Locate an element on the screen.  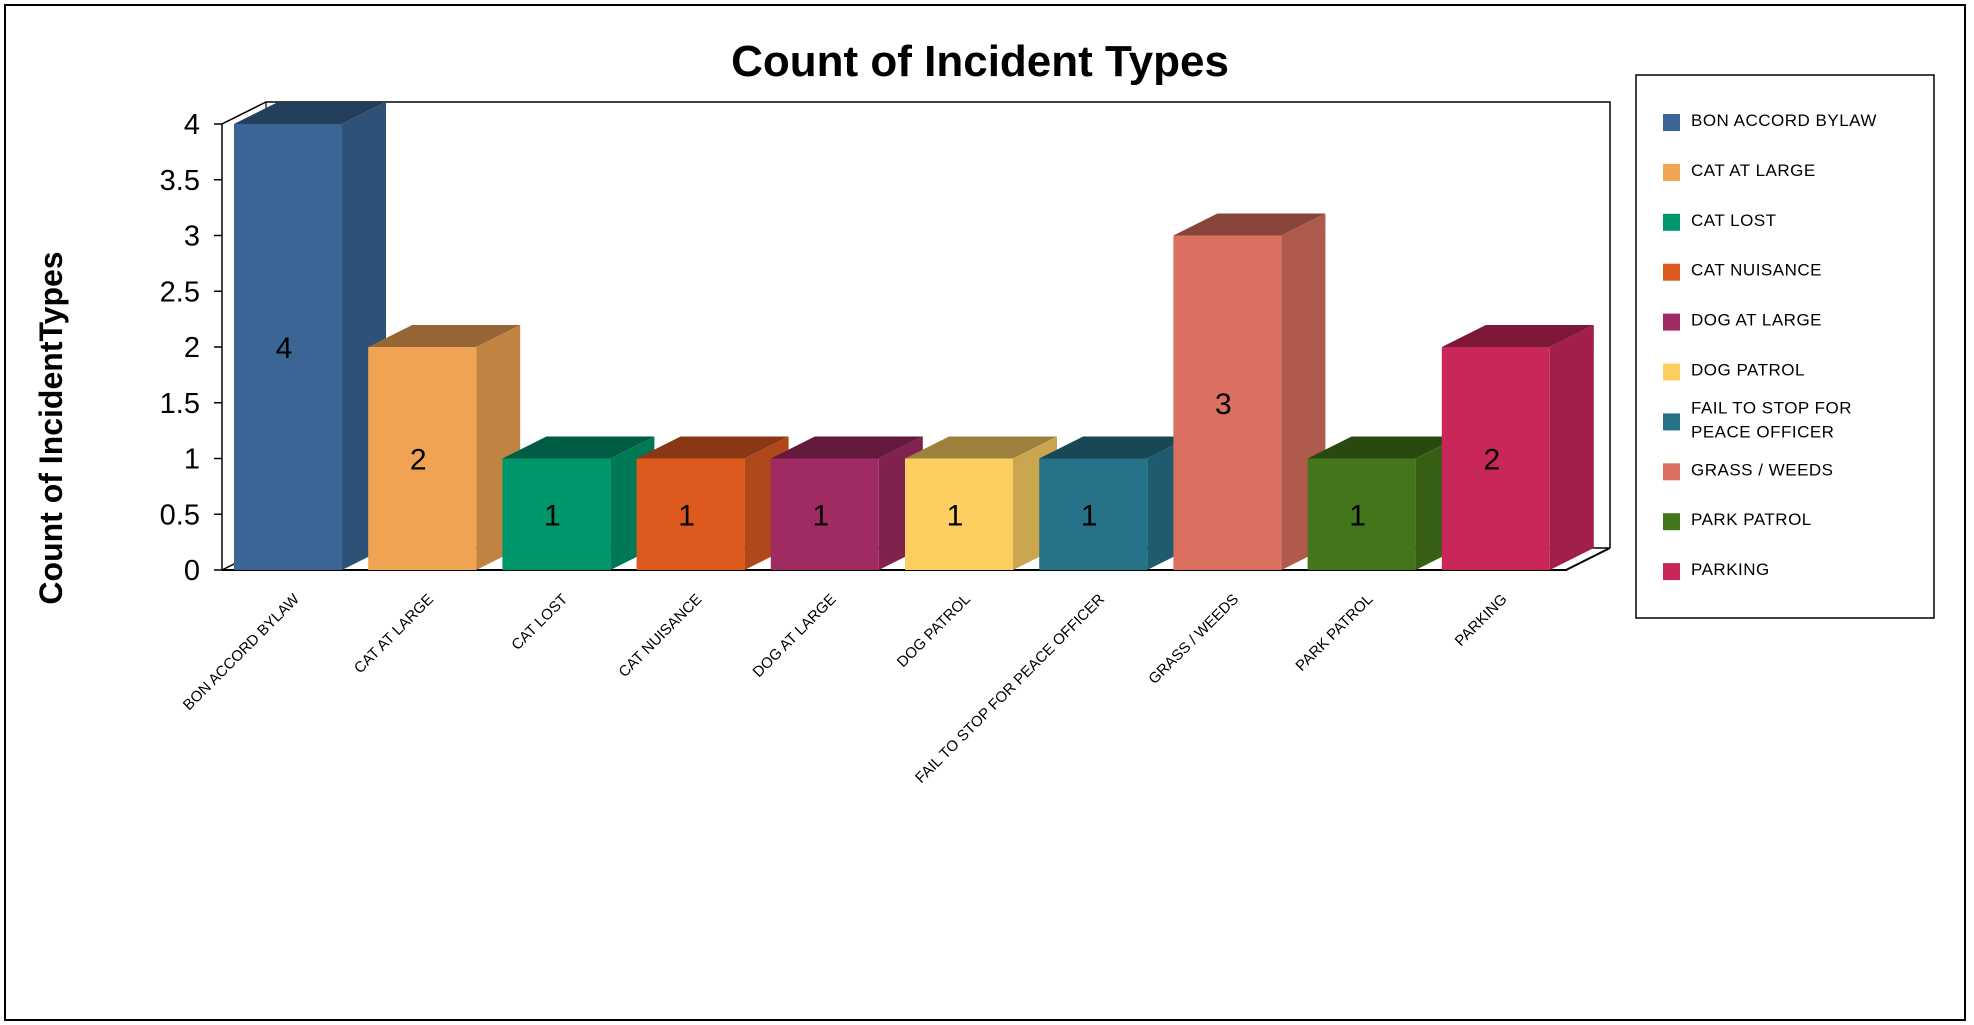
x-tick-label: PARK PATROL is located at coordinates (1334, 633).